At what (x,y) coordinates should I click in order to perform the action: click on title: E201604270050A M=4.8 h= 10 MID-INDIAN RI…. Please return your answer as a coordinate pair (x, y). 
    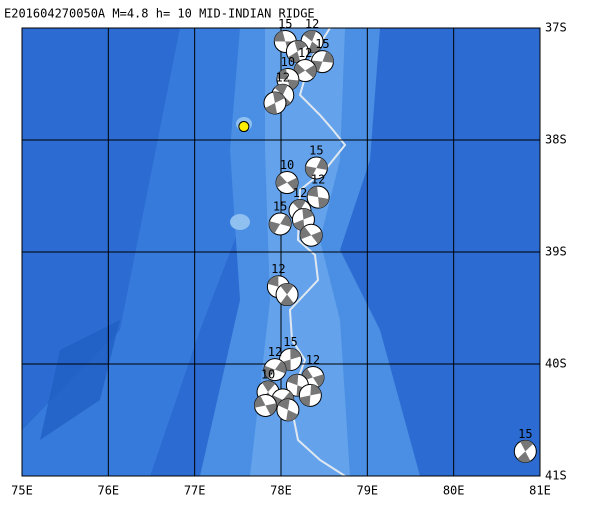
    Looking at the image, I should click on (159, 14).